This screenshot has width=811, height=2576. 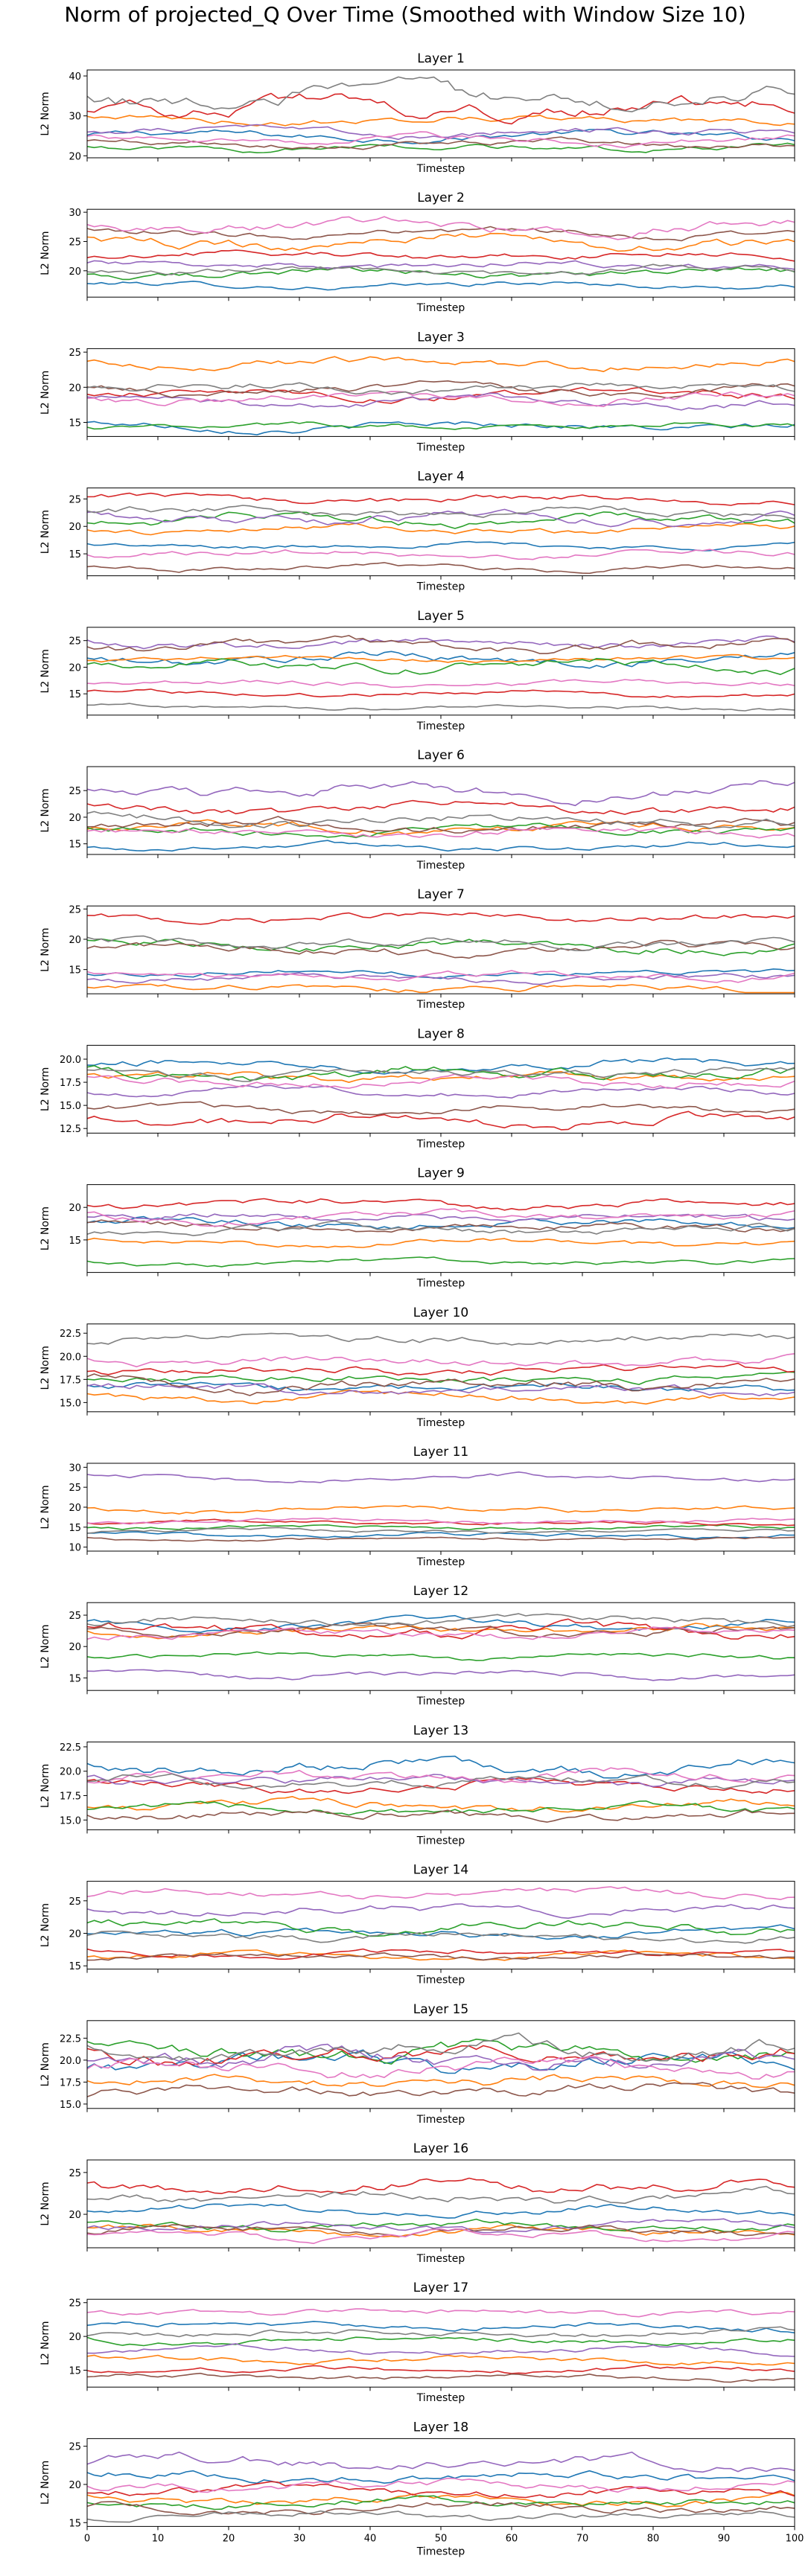 I want to click on x-tick-label: 50, so click(x=441, y=2539).